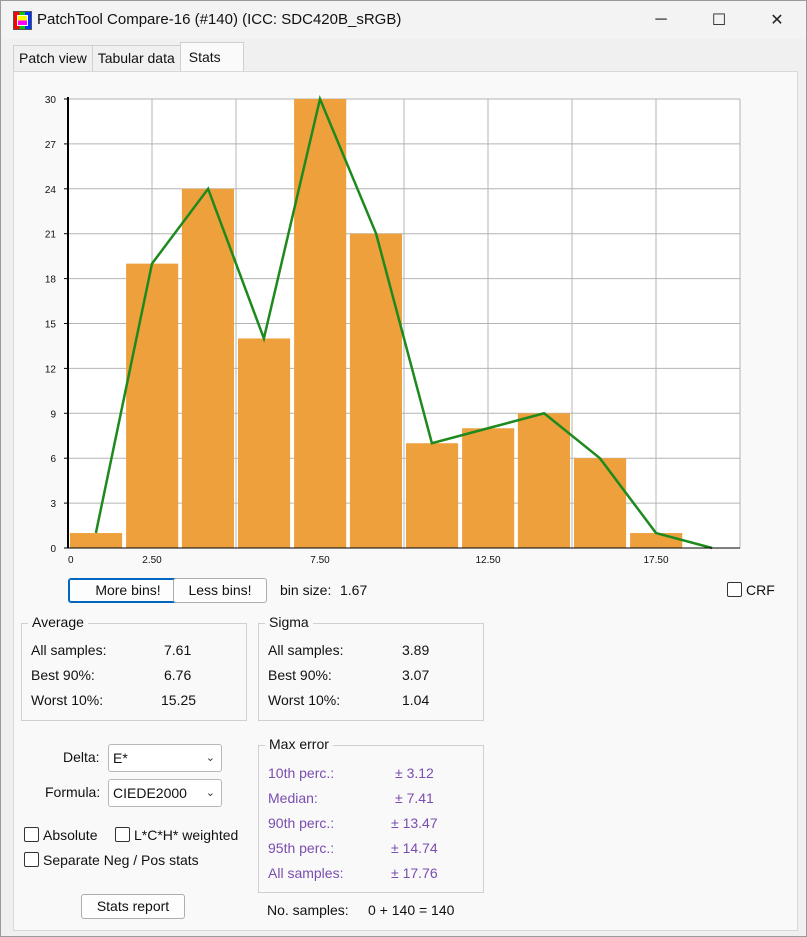  I want to click on delta-label: Delta:, so click(81, 757).